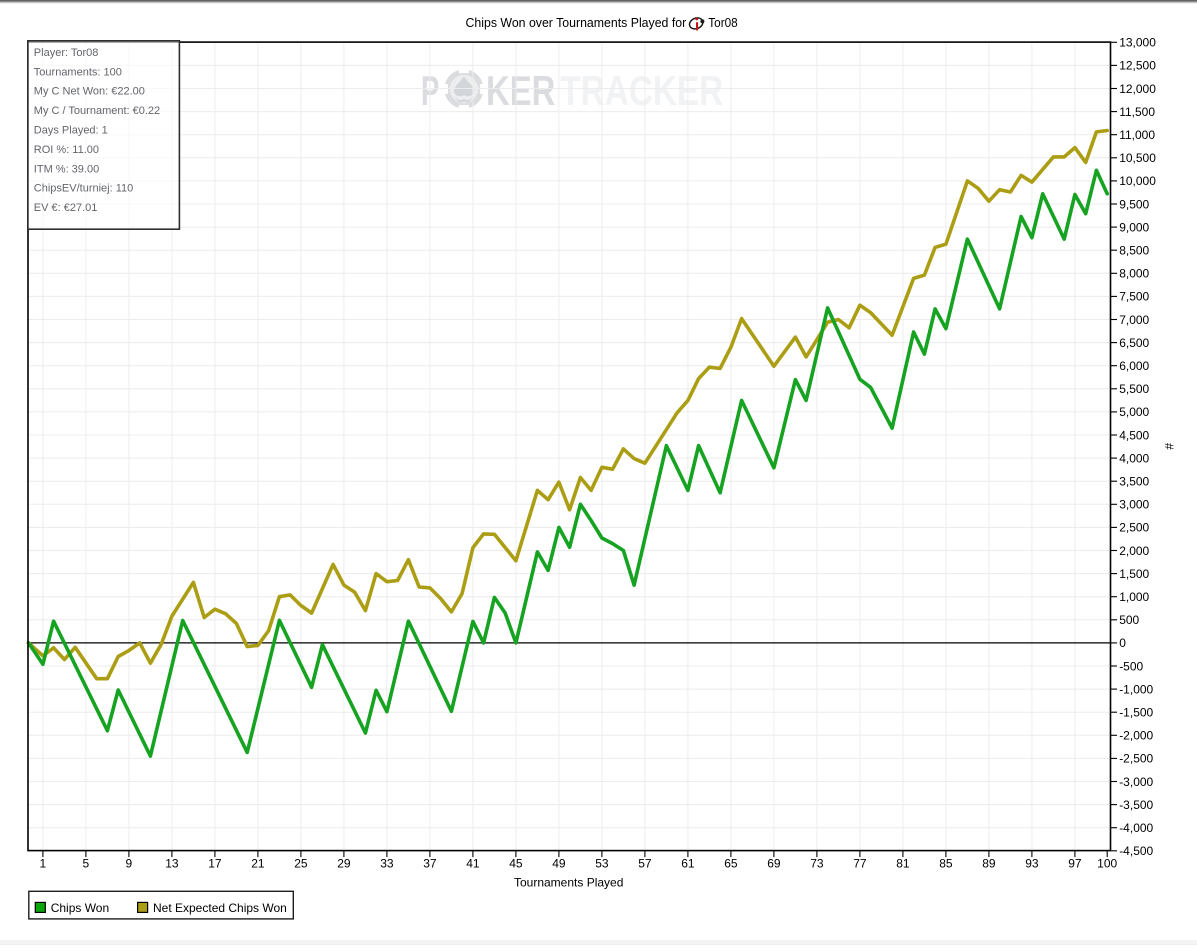 The width and height of the screenshot is (1197, 950). Describe the element at coordinates (1134, 597) in the screenshot. I see `svg-text: 1,000` at that location.